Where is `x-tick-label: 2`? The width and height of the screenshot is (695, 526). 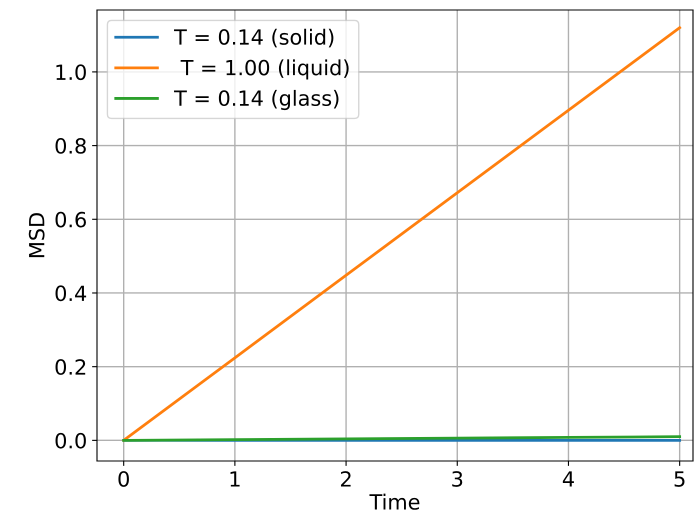 x-tick-label: 2 is located at coordinates (345, 479).